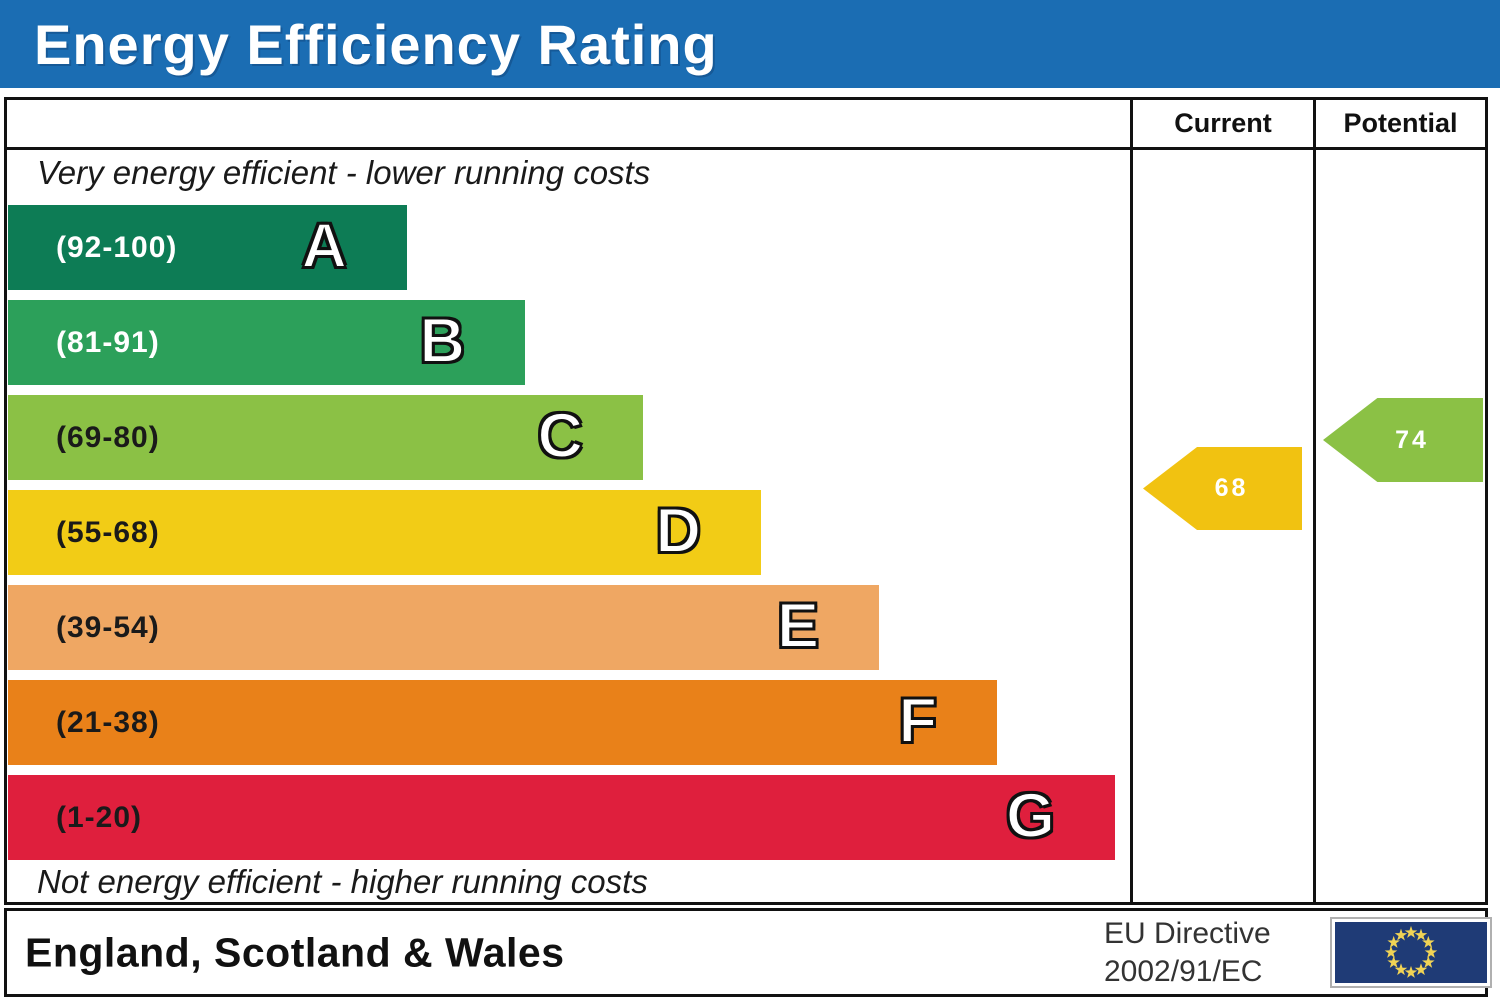 This screenshot has height=1000, width=1500. What do you see at coordinates (1223, 123) in the screenshot?
I see `current-column-header: Current` at bounding box center [1223, 123].